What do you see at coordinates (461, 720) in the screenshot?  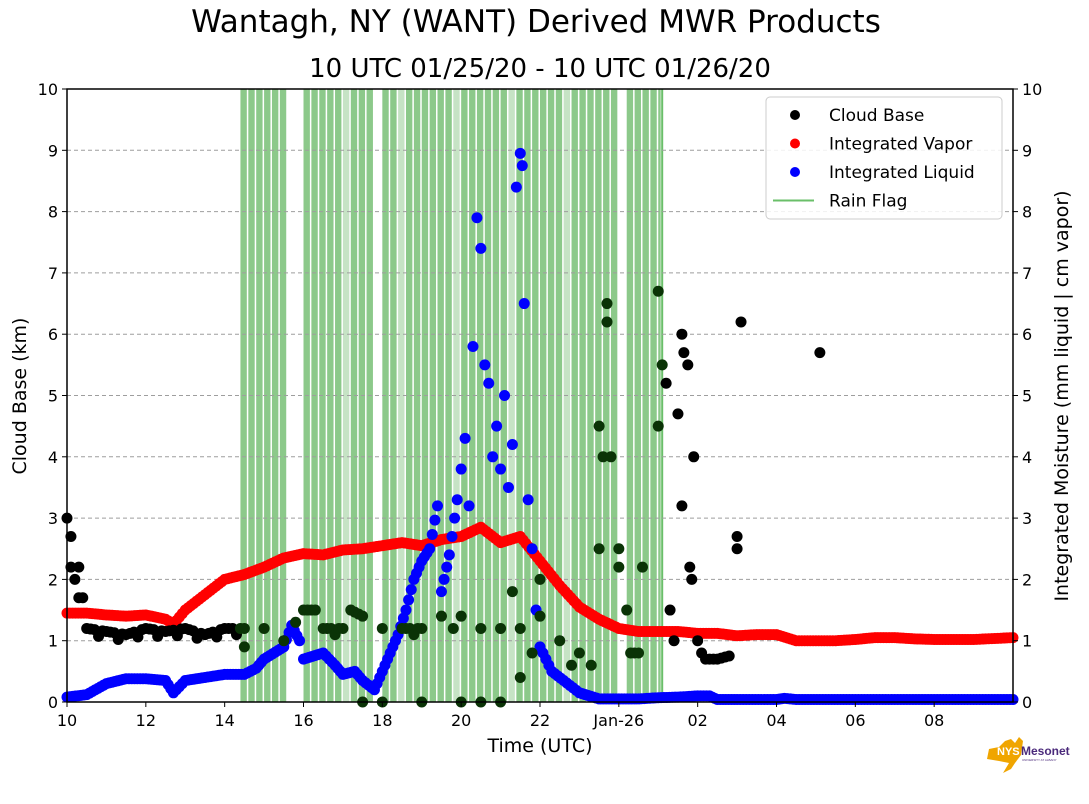 I see `x-tick-label: 20` at bounding box center [461, 720].